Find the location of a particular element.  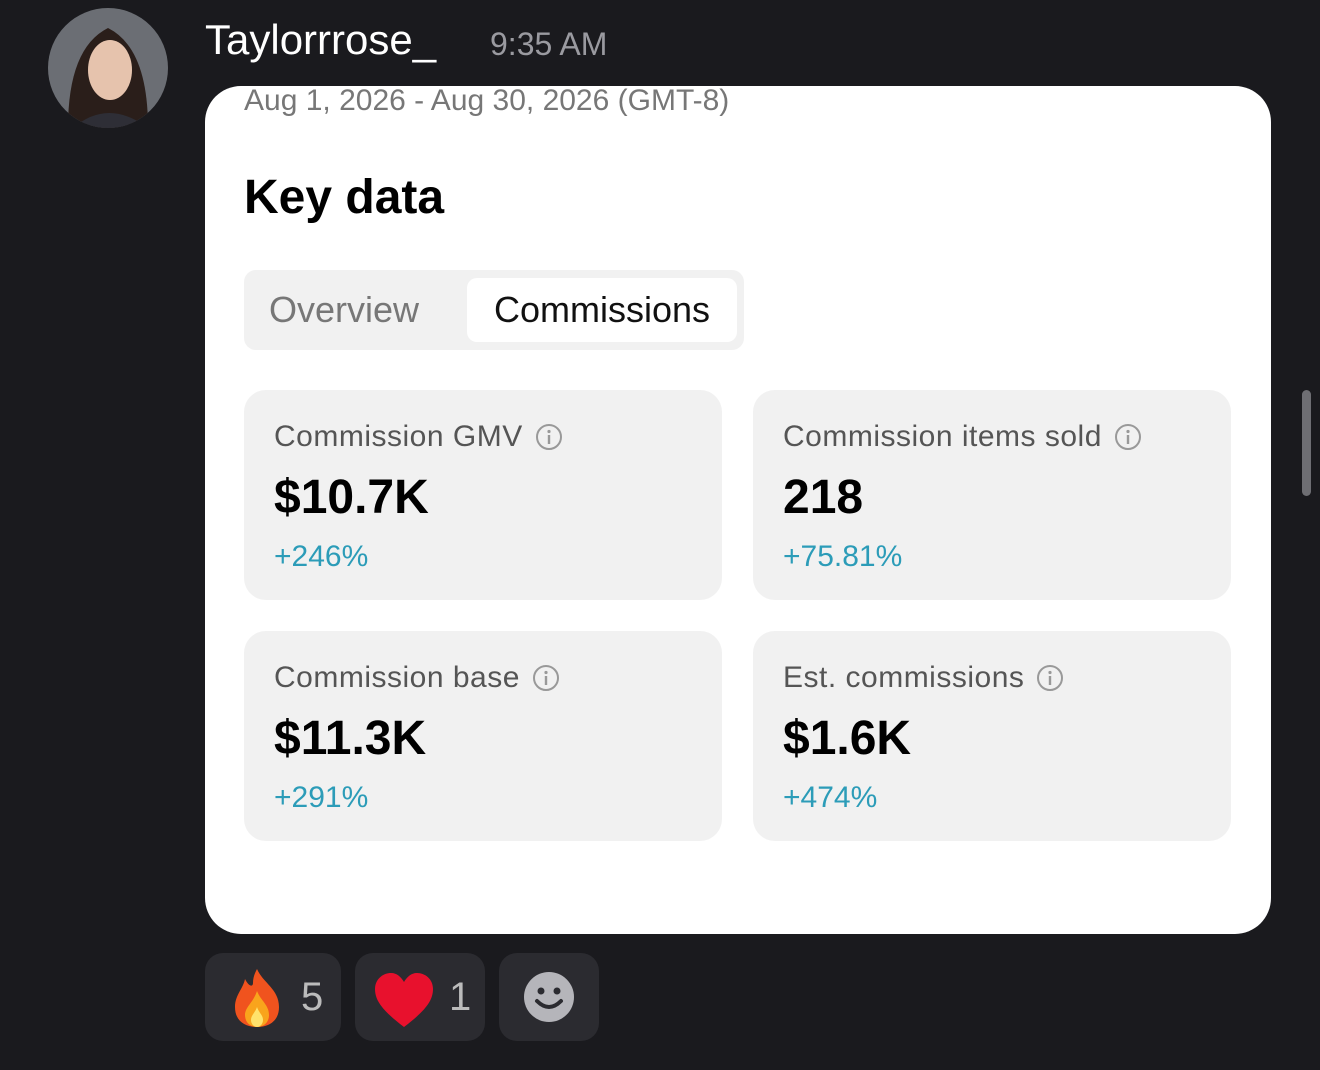

tab-group: Overview Commissions is located at coordinates (494, 310).